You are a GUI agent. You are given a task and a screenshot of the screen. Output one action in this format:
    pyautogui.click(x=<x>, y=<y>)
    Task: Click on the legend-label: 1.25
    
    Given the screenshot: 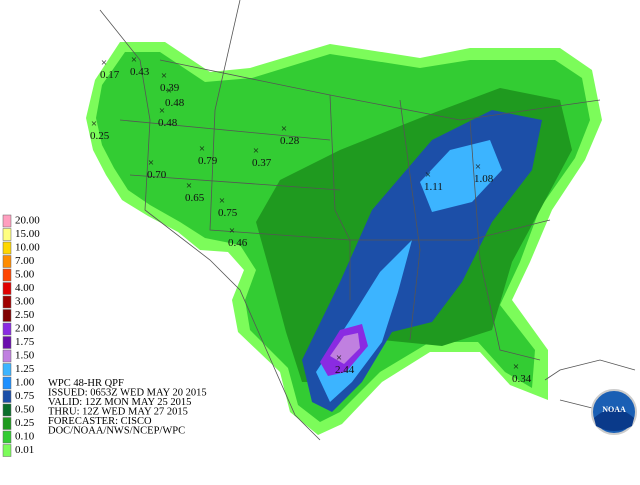 What is the action you would take?
    pyautogui.click(x=25, y=369)
    